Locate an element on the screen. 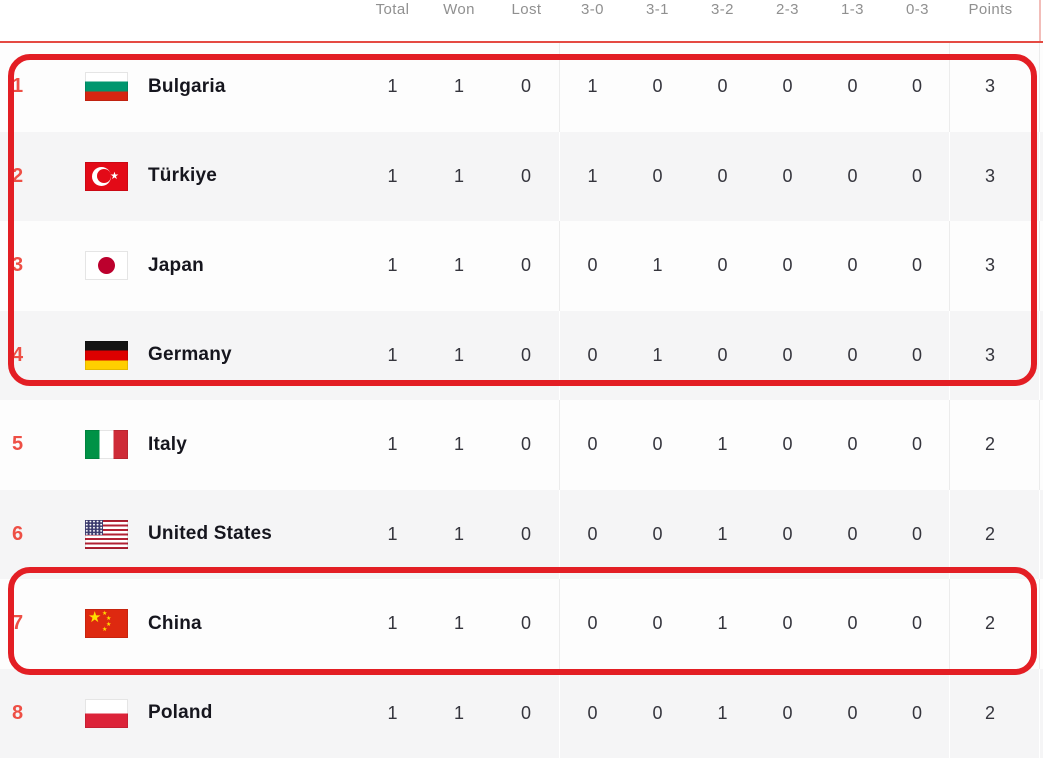 The image size is (1043, 758). header-red-divider is located at coordinates (521, 42).